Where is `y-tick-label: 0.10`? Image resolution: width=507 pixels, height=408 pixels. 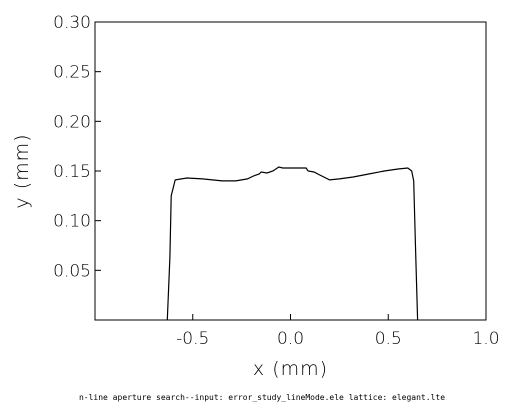
y-tick-label: 0.10 is located at coordinates (72, 222).